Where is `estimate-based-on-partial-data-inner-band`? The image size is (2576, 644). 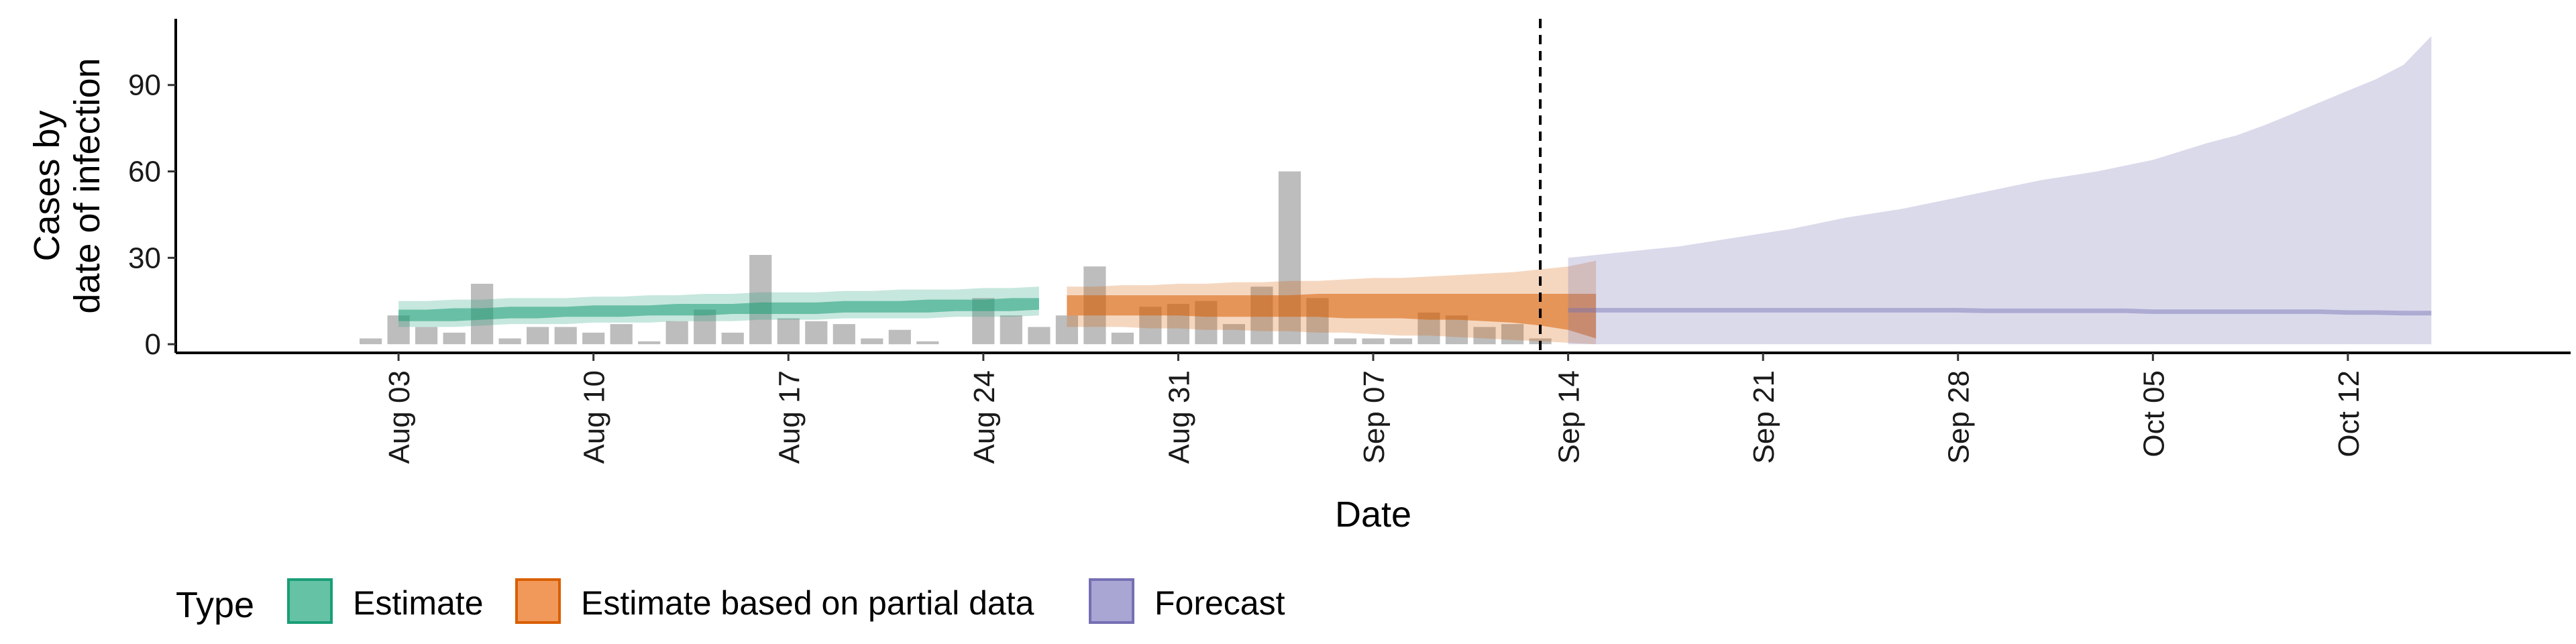 estimate-based-on-partial-data-inner-band is located at coordinates (1332, 316).